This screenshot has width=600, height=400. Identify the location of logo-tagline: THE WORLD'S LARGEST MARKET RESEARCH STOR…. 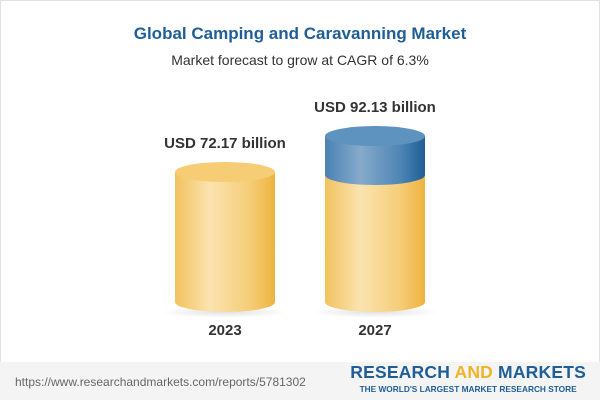
(468, 389).